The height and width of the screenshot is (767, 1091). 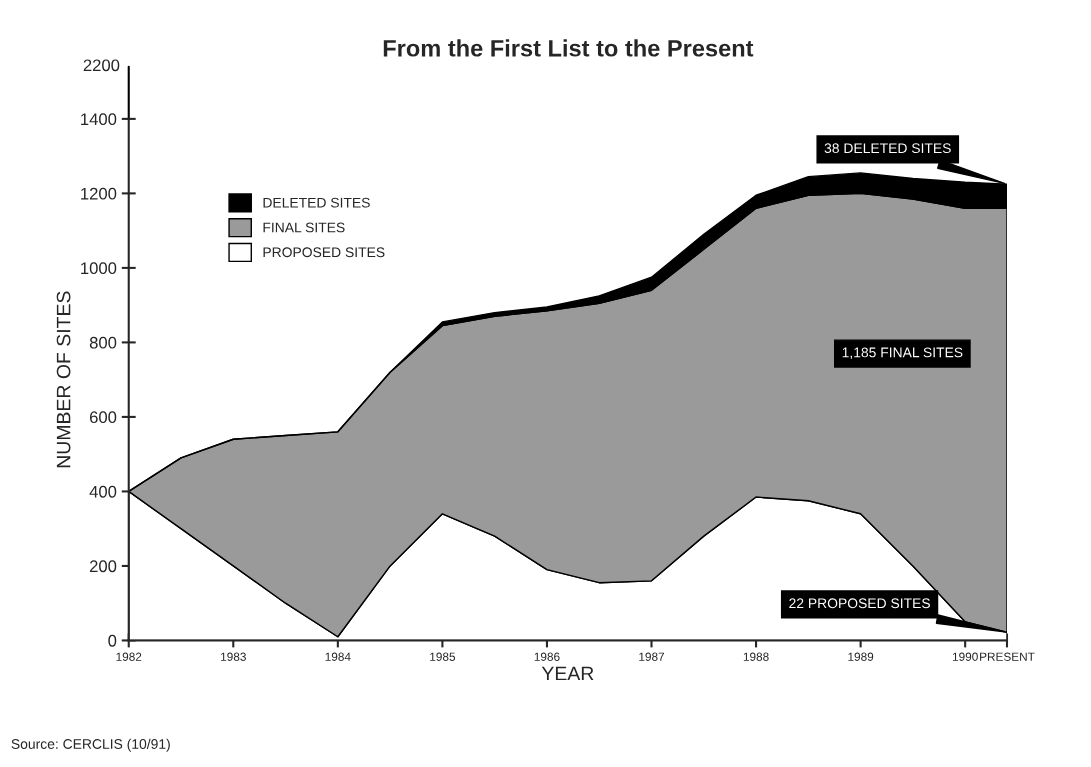 I want to click on text: 2200, so click(x=101, y=65).